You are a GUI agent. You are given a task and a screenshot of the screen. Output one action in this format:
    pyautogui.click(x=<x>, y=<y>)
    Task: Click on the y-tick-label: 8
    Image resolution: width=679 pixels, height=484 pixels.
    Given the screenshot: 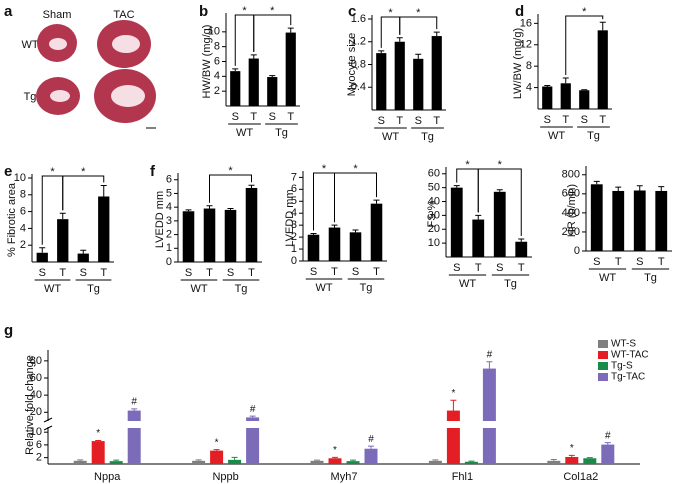 What is the action you would take?
    pyautogui.click(x=217, y=47)
    